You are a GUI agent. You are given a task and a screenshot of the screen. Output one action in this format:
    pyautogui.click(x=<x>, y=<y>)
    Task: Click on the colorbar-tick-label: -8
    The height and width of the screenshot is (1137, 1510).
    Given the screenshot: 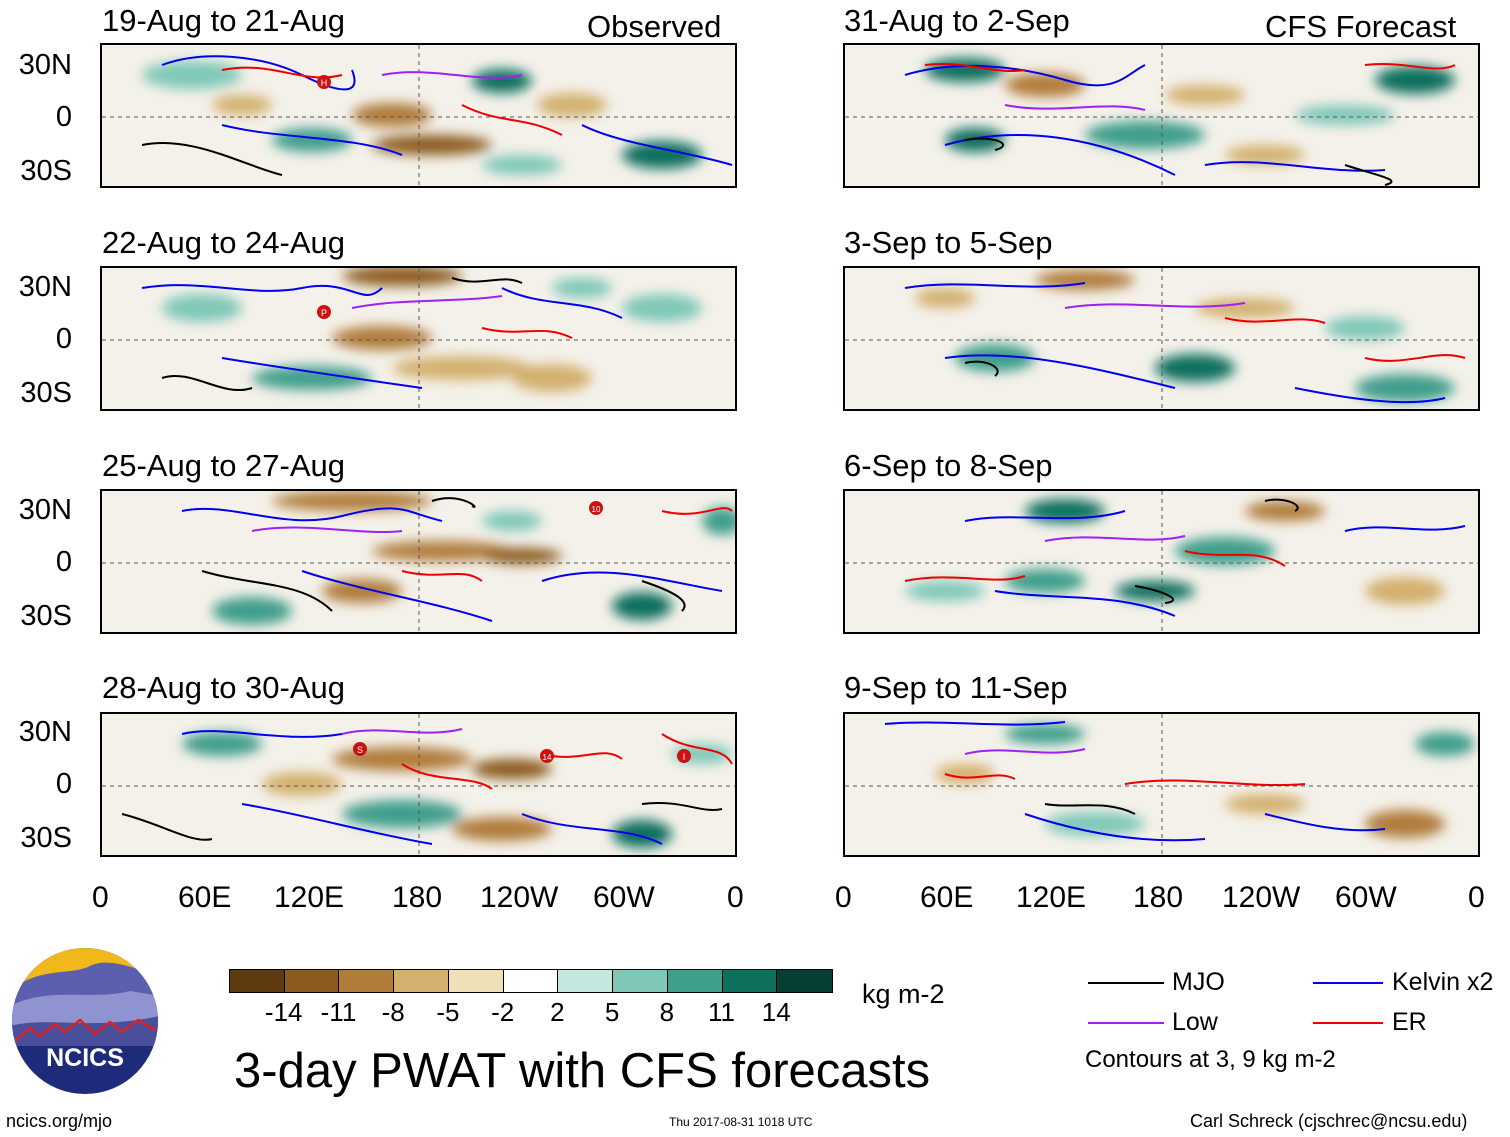 What is the action you would take?
    pyautogui.click(x=393, y=1012)
    